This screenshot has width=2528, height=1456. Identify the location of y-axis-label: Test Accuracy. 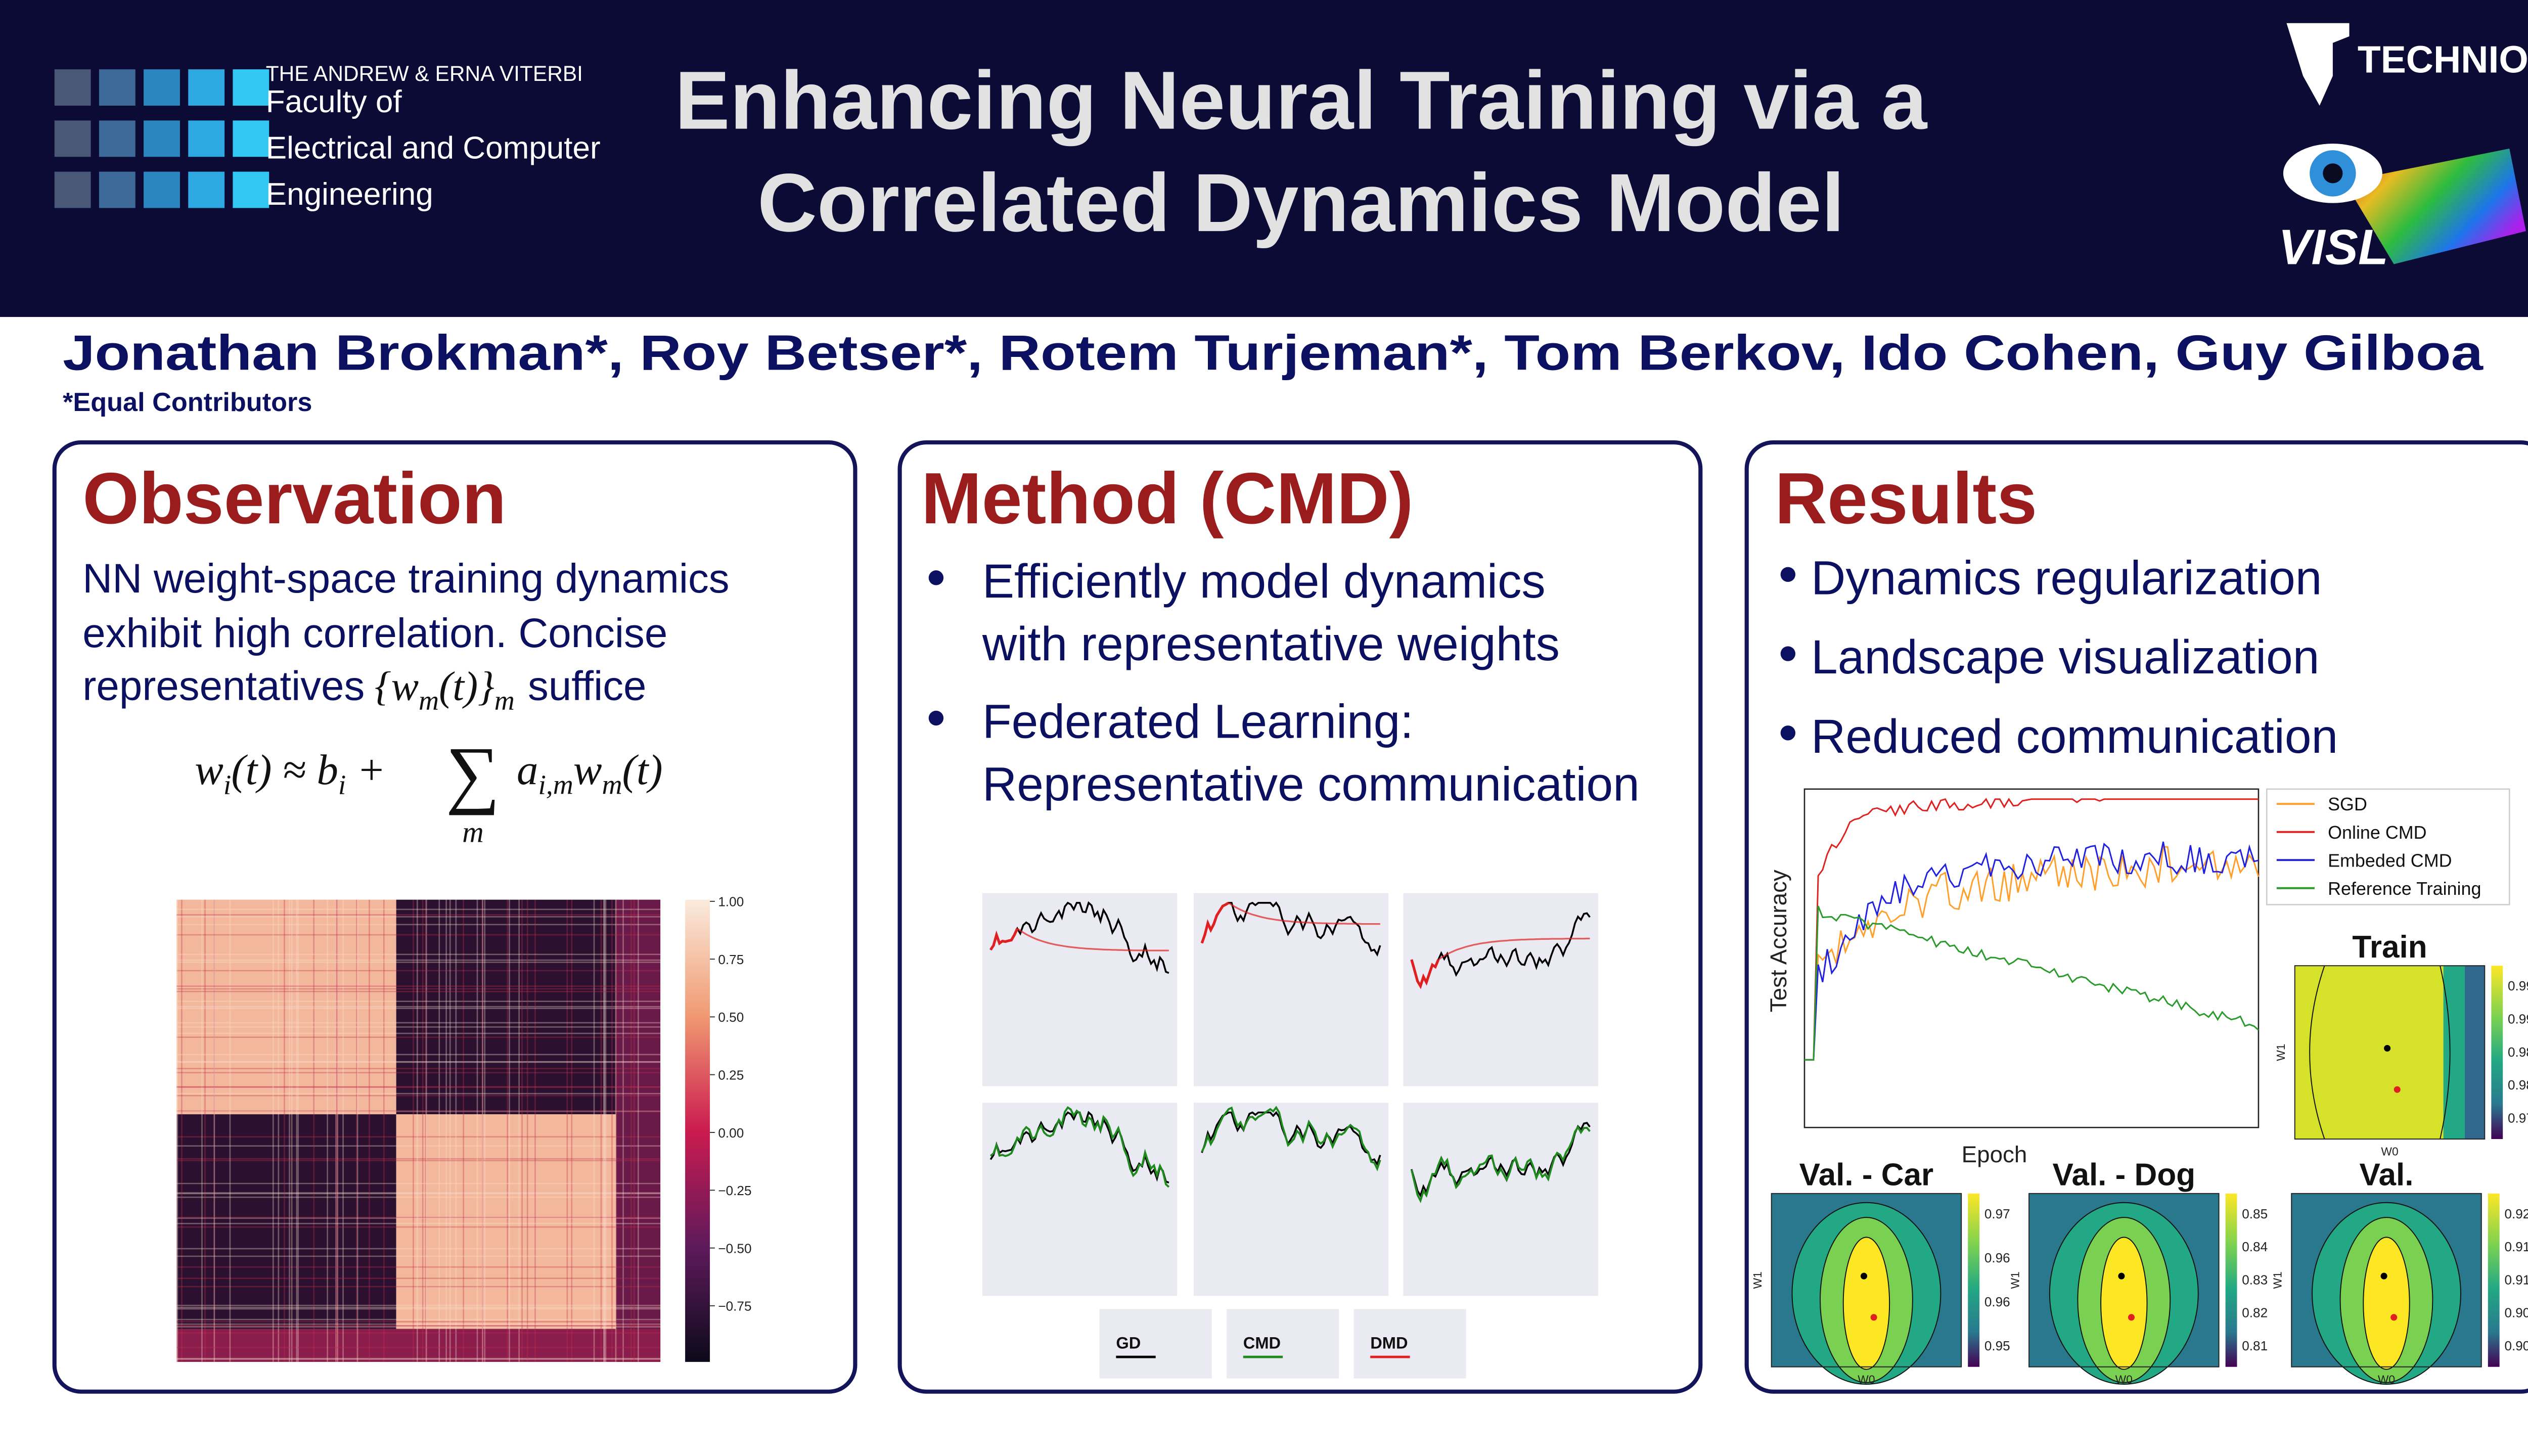
(1779, 941).